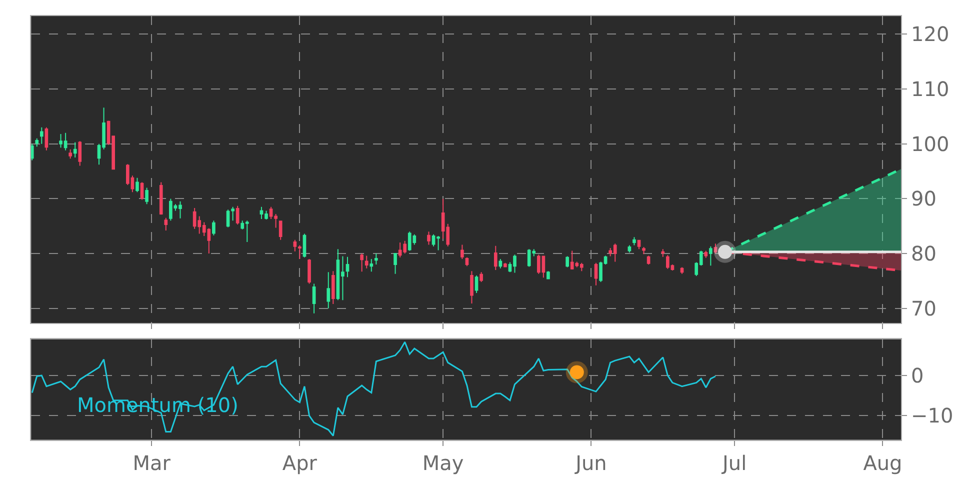 Image resolution: width=972 pixels, height=486 pixels. What do you see at coordinates (923, 254) in the screenshot?
I see `y-tick-label: 80` at bounding box center [923, 254].